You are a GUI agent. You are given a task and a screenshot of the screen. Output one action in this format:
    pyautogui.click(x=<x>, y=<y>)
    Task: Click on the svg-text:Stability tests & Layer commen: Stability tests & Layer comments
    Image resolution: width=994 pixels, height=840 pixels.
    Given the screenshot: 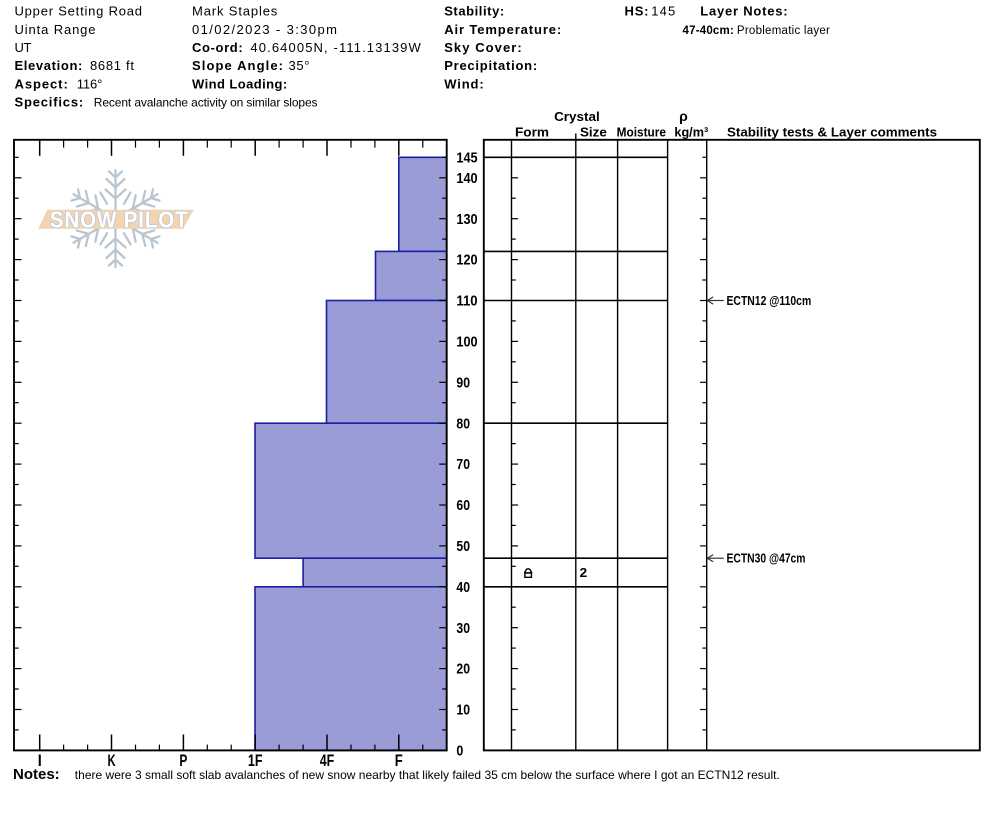 What is the action you would take?
    pyautogui.click(x=832, y=132)
    